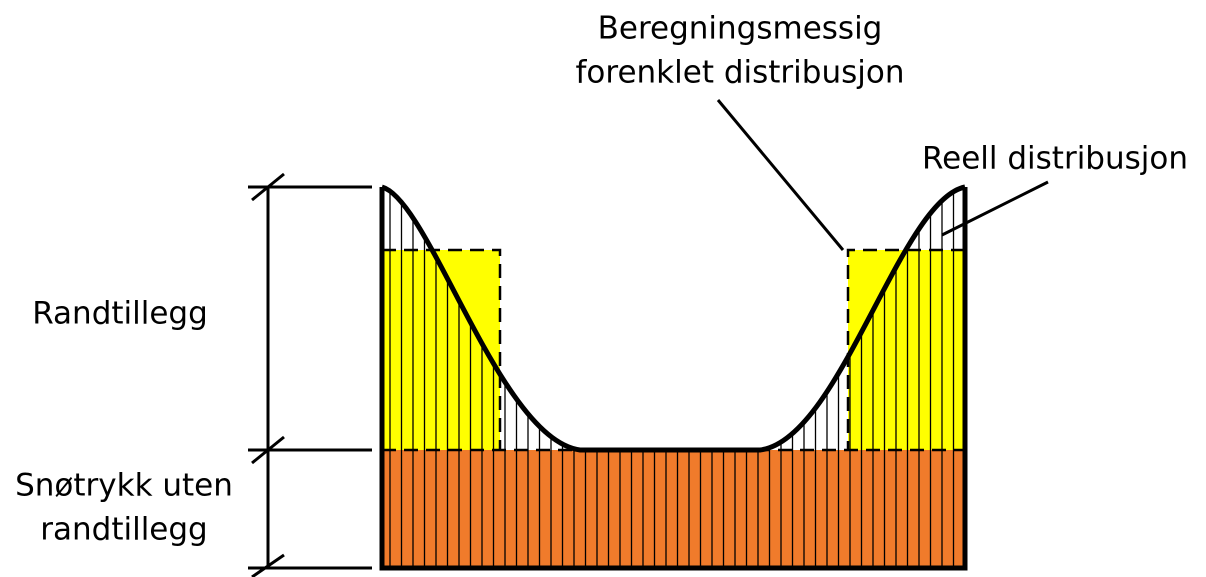  Describe the element at coordinates (1055, 159) in the screenshot. I see `label: Reell distribusjon` at that location.